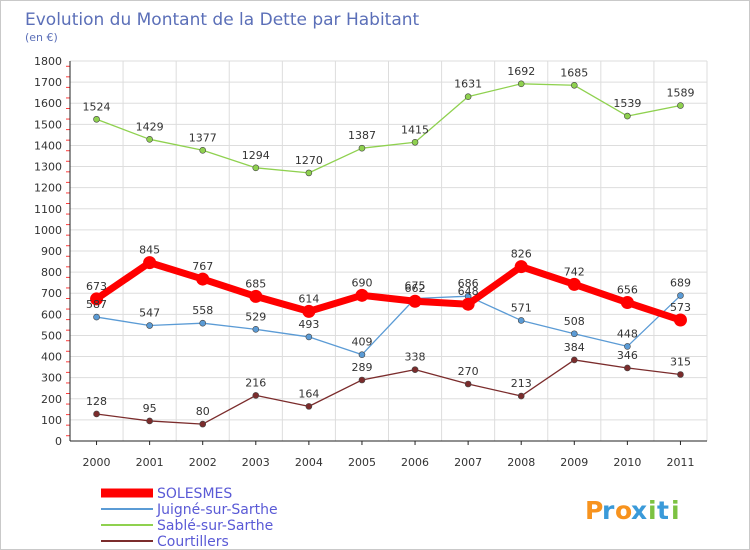 The image size is (750, 550). Describe the element at coordinates (663, 510) in the screenshot. I see `logo-letter: t` at that location.